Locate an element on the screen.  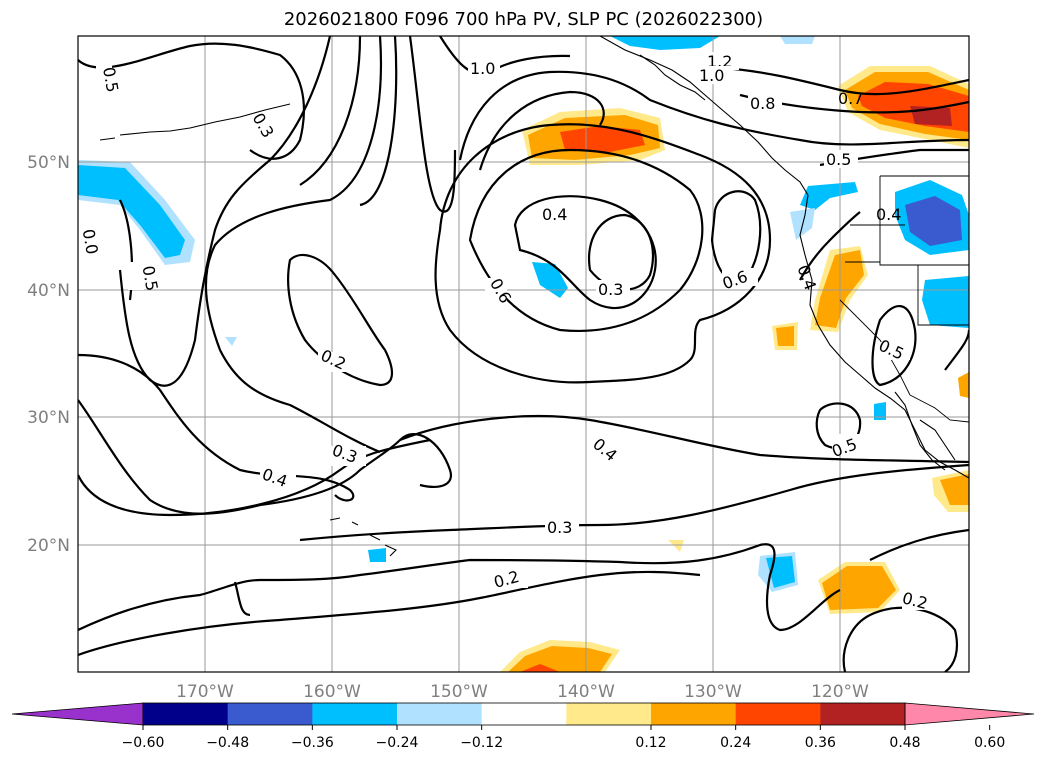
colorbar-tick-label: 0.36 is located at coordinates (820, 743).